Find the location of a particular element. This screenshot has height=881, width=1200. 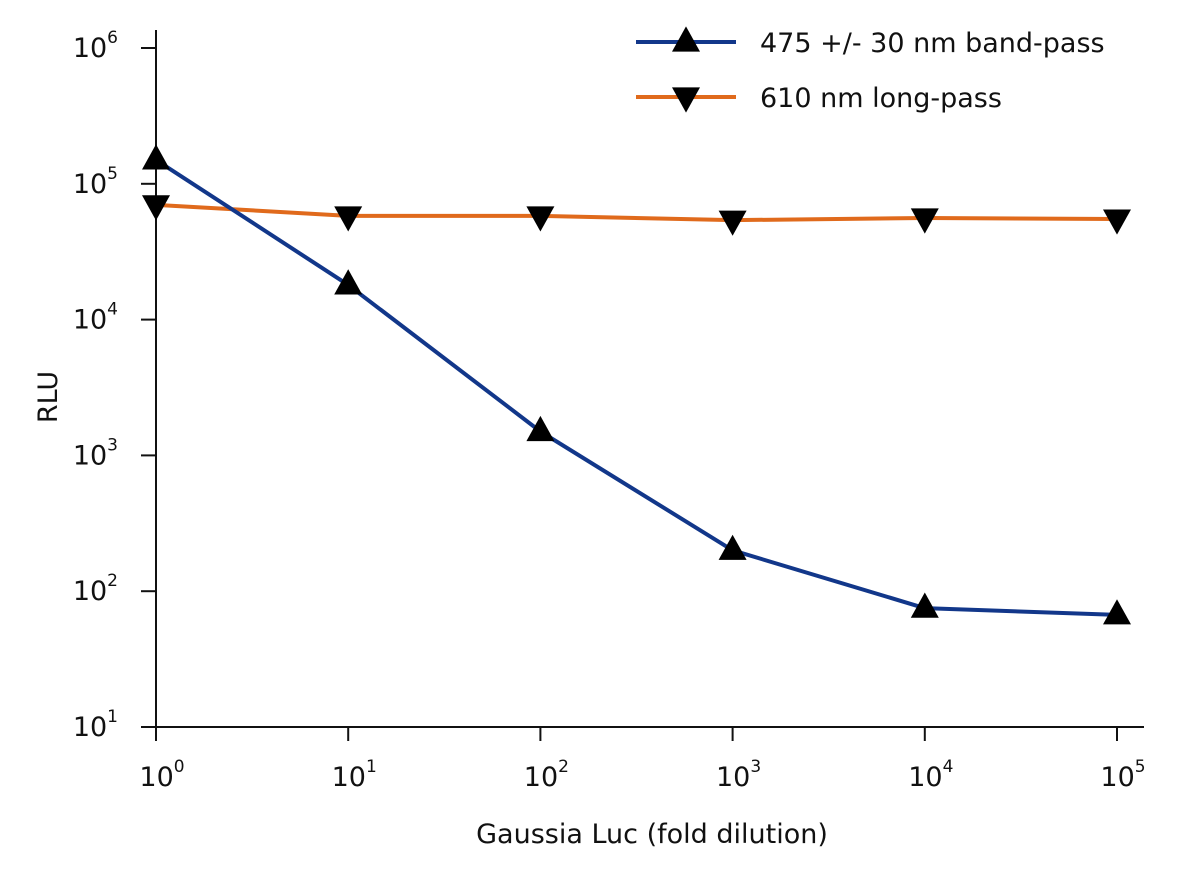

y-tick-label: 10² is located at coordinates (95, 589).